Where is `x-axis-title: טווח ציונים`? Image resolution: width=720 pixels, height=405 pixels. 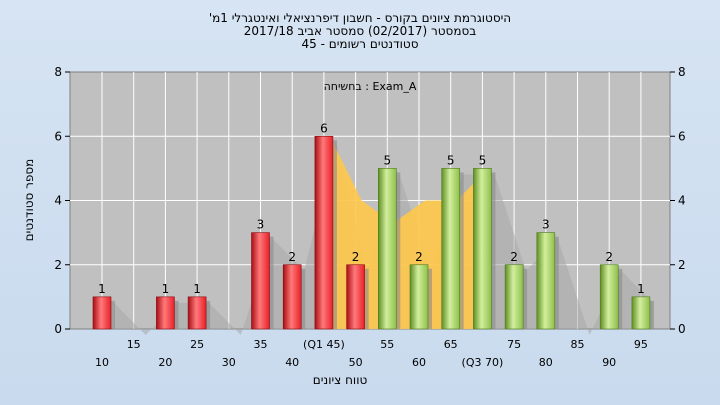
x-axis-title: טווח ציונים is located at coordinates (340, 380).